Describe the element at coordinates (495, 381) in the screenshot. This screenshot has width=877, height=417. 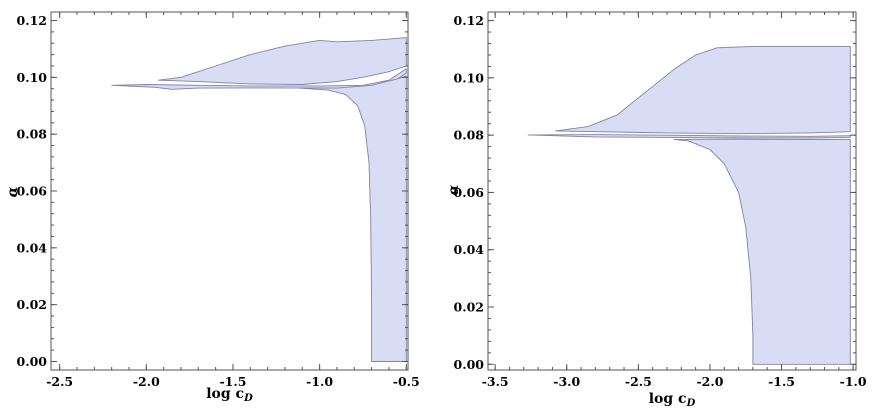
I see `x-tick-label: -3.5` at that location.